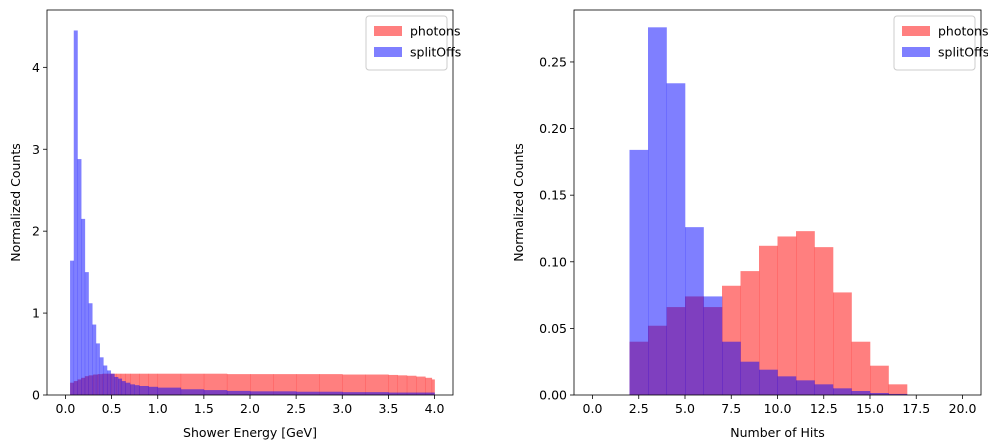 The width and height of the screenshot is (988, 448). Describe the element at coordinates (870, 408) in the screenshot. I see `x-tick-label: 15.0` at that location.